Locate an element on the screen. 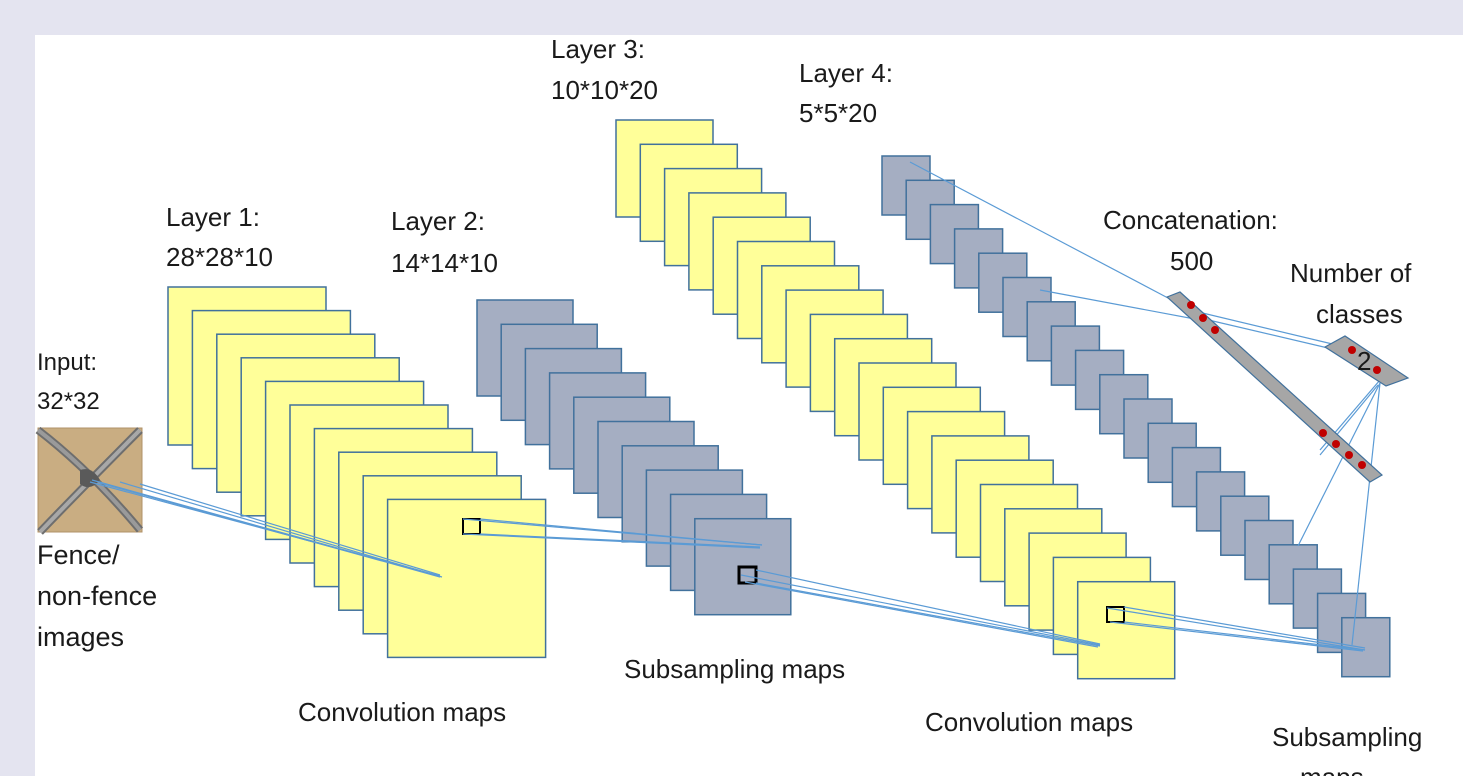  subsampling-maps-label-2-line2: maps is located at coordinates (1332, 769).